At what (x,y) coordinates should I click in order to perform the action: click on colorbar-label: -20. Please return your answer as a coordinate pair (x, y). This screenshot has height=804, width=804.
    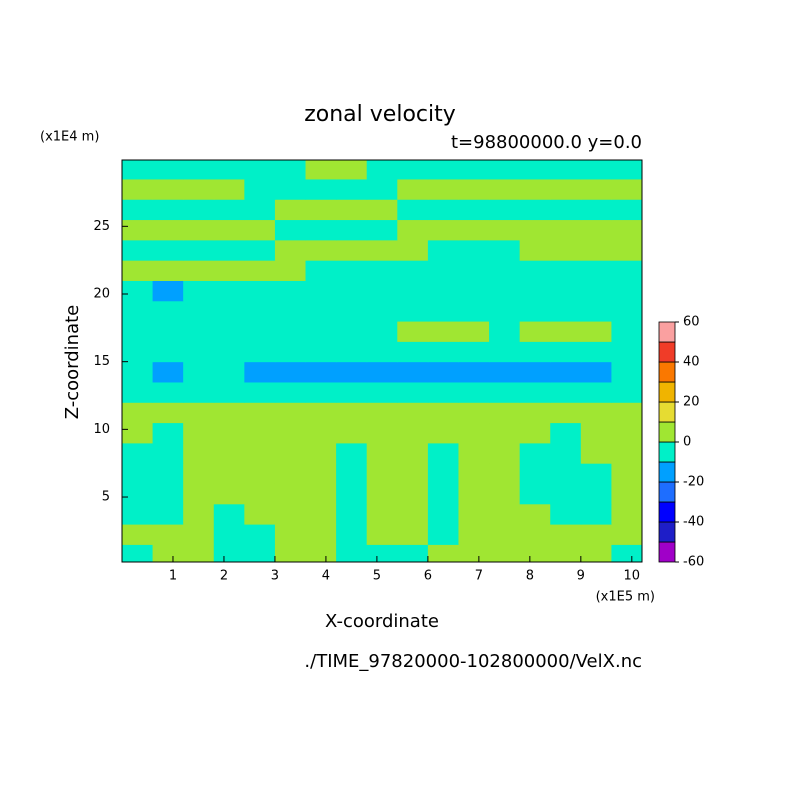
    Looking at the image, I should click on (693, 482).